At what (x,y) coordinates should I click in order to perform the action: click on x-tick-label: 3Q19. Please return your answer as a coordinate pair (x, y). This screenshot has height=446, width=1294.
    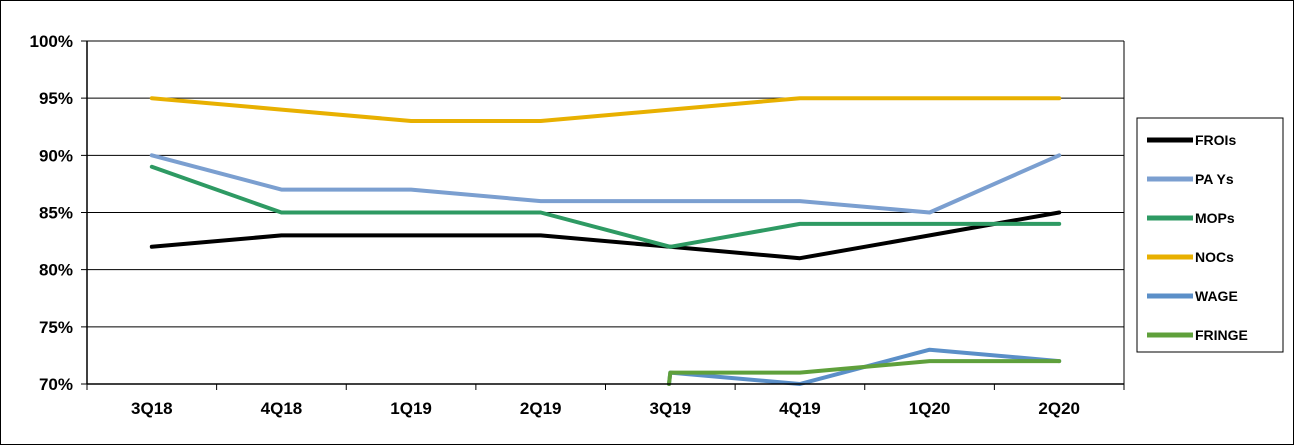
    Looking at the image, I should click on (671, 408).